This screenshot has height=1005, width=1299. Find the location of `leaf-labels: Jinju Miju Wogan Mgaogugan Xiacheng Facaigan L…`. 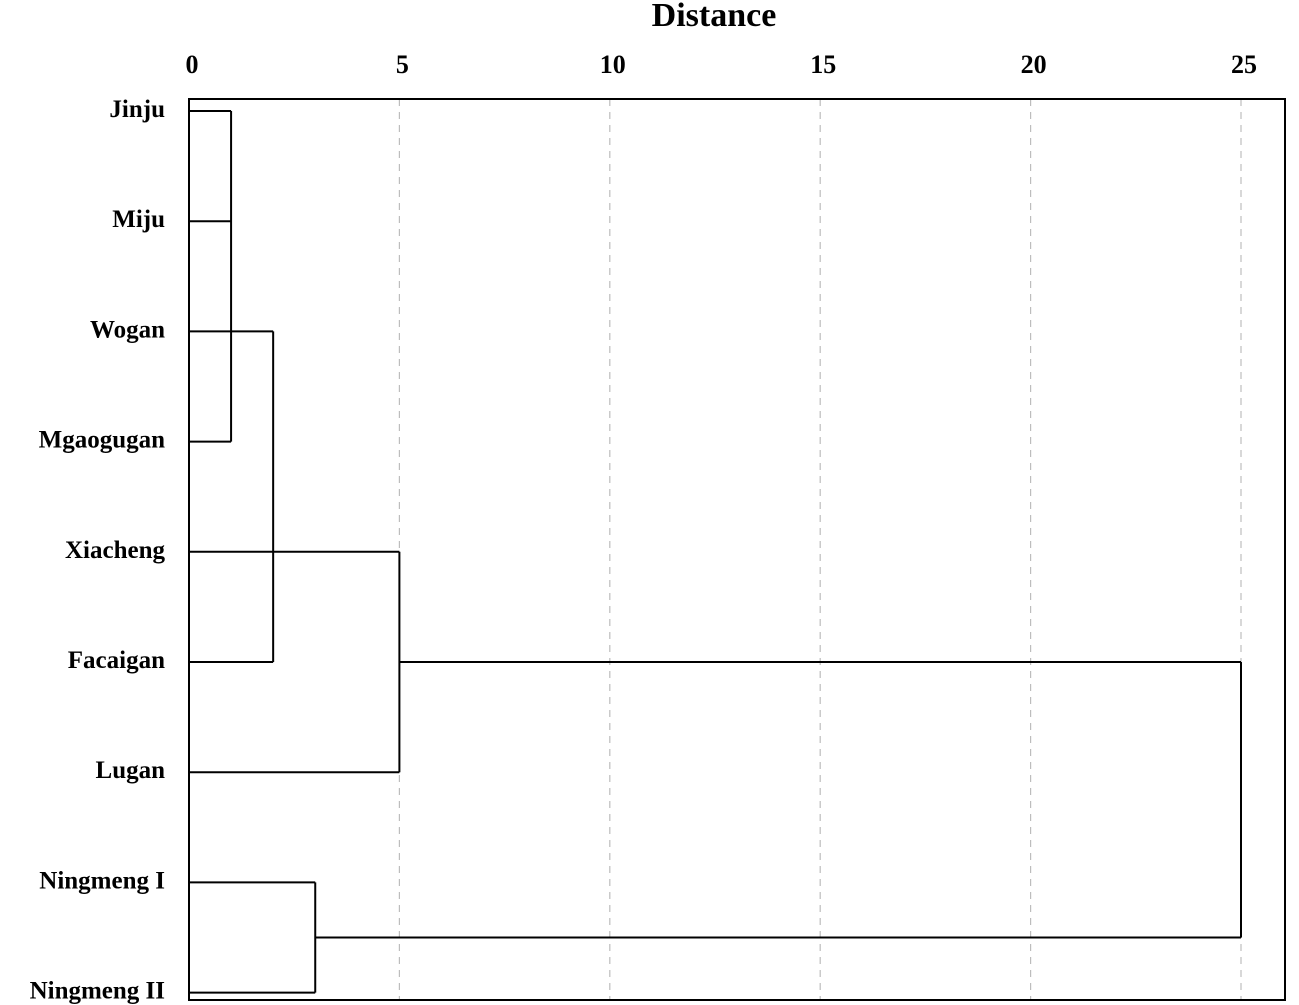

leaf-labels: Jinju Miju Wogan Mgaogugan Xiacheng Facaigan L… is located at coordinates (98, 550).